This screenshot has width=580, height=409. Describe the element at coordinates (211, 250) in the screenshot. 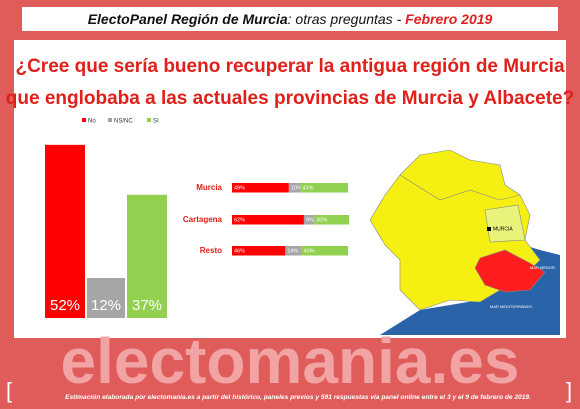

I see `category-label: Resto` at that location.